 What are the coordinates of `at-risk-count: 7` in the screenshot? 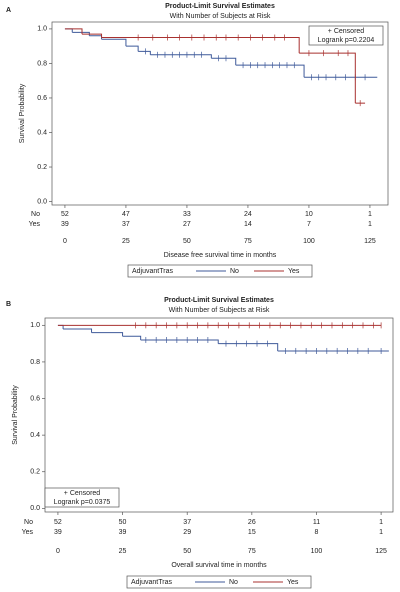 It's located at (309, 224).